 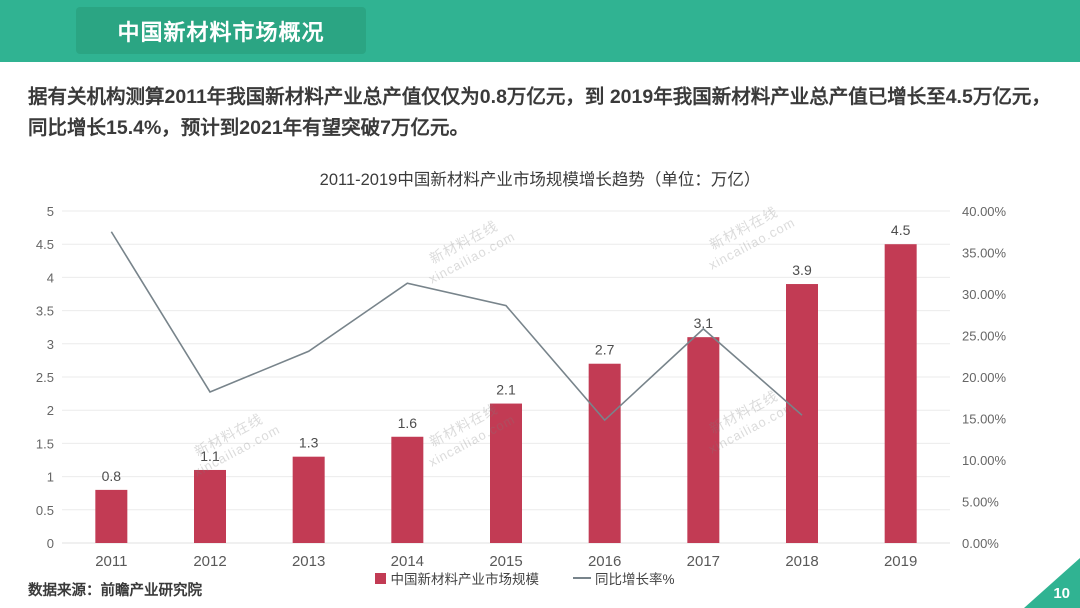 What do you see at coordinates (634, 579) in the screenshot?
I see `legend-line-label: 同比增长率%` at bounding box center [634, 579].